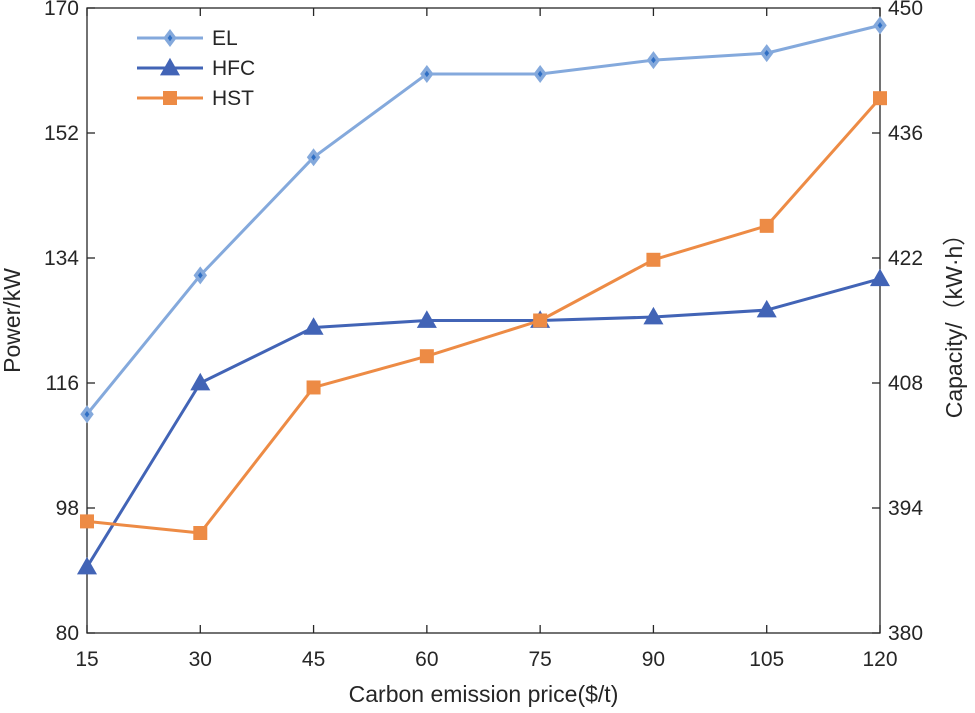  What do you see at coordinates (62, 383) in the screenshot?
I see `y-left-tick-label: 116` at bounding box center [62, 383].